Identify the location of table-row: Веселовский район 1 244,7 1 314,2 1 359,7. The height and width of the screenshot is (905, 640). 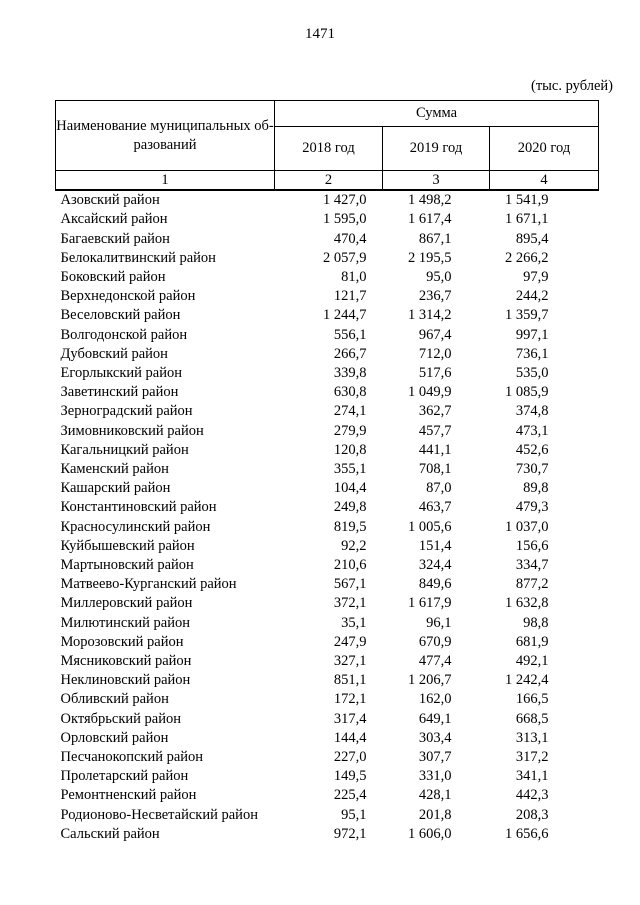
(327, 315).